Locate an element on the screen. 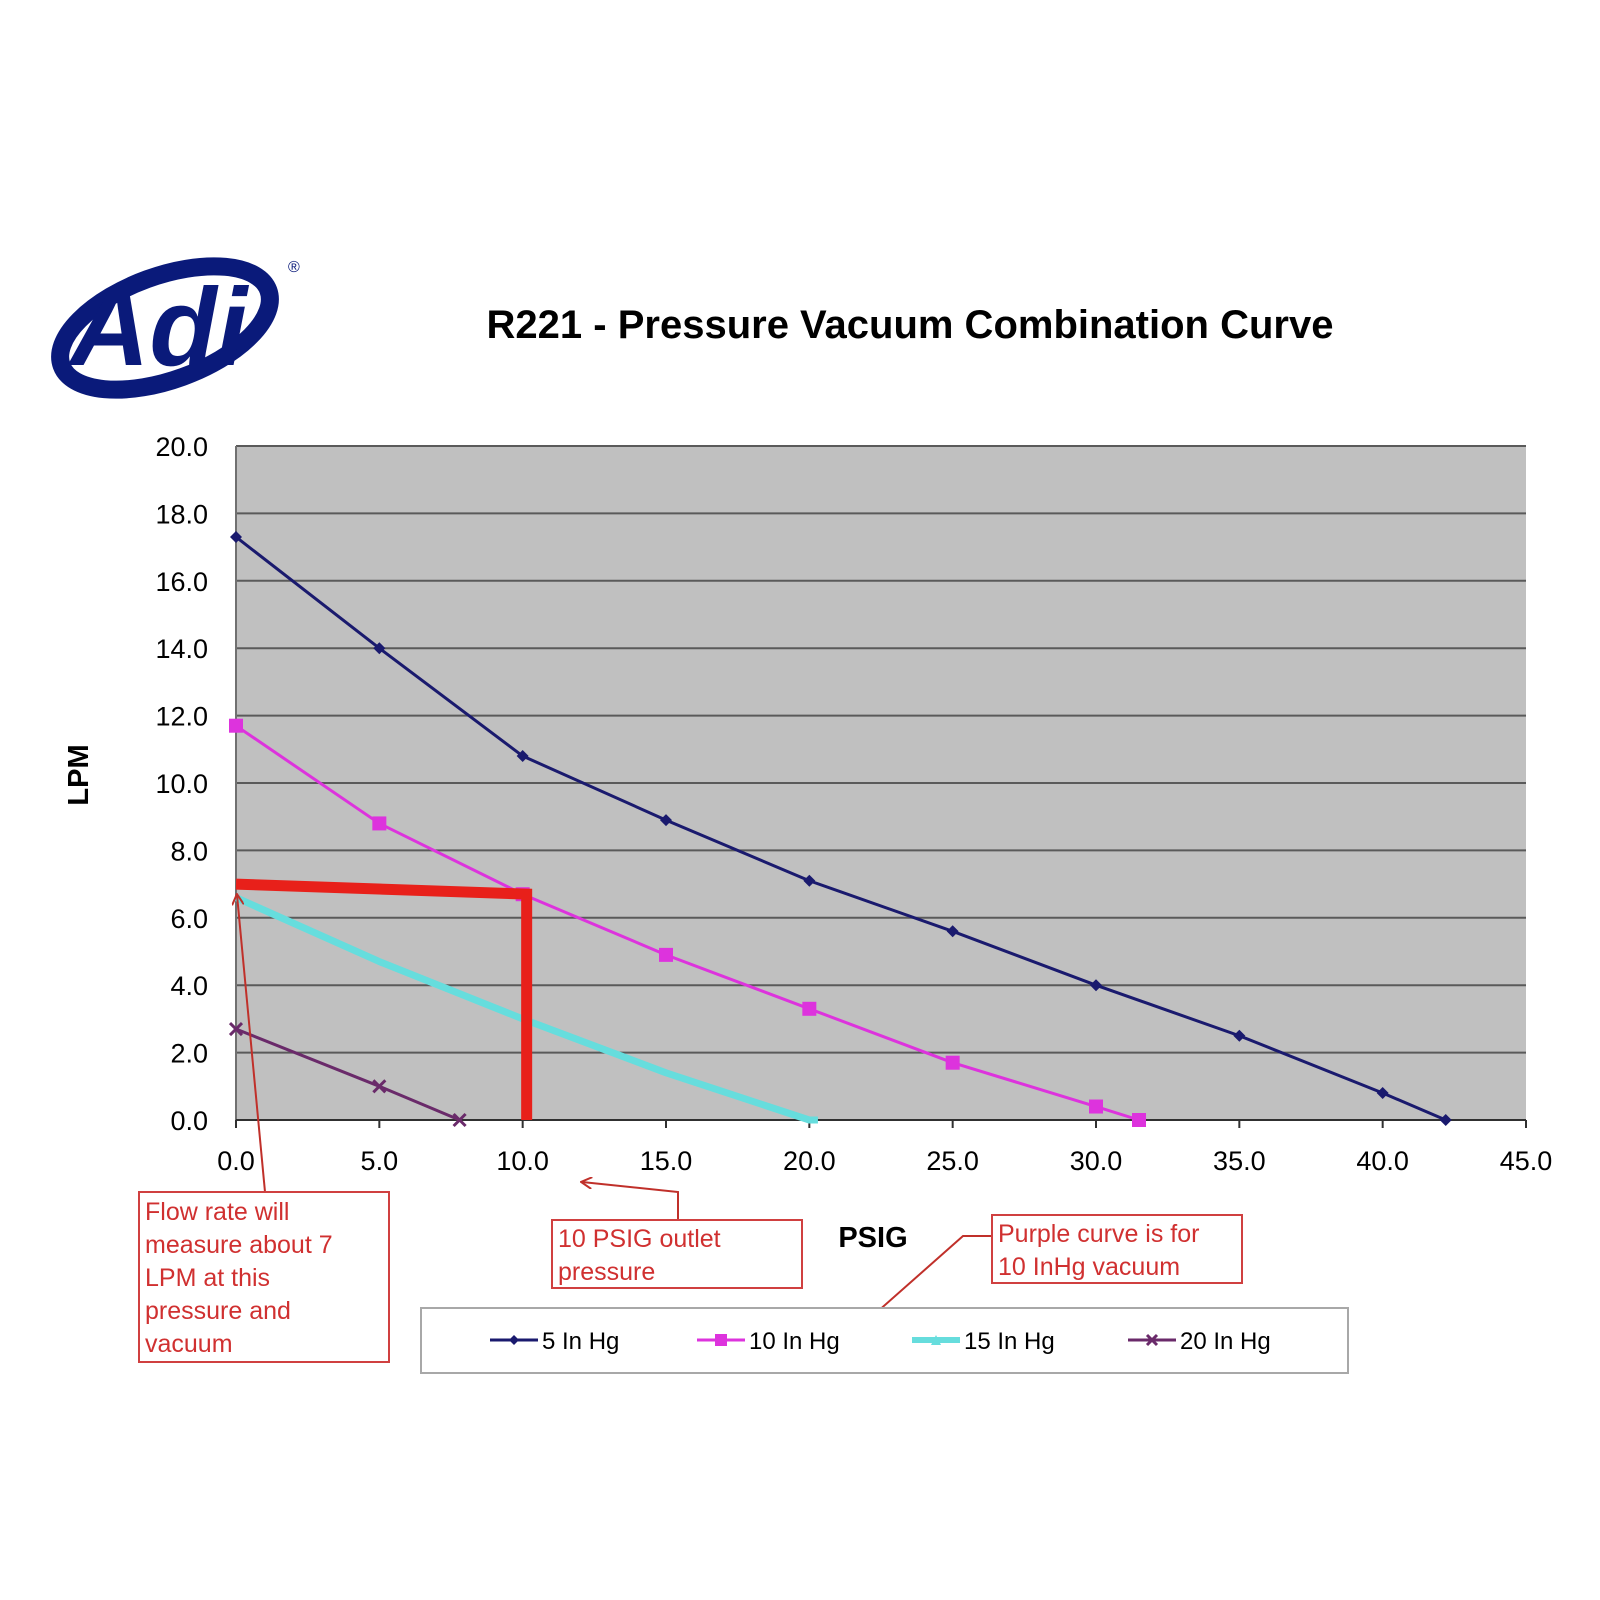 The image size is (1600, 1600). y-tick-label: 12.0 is located at coordinates (181, 717).